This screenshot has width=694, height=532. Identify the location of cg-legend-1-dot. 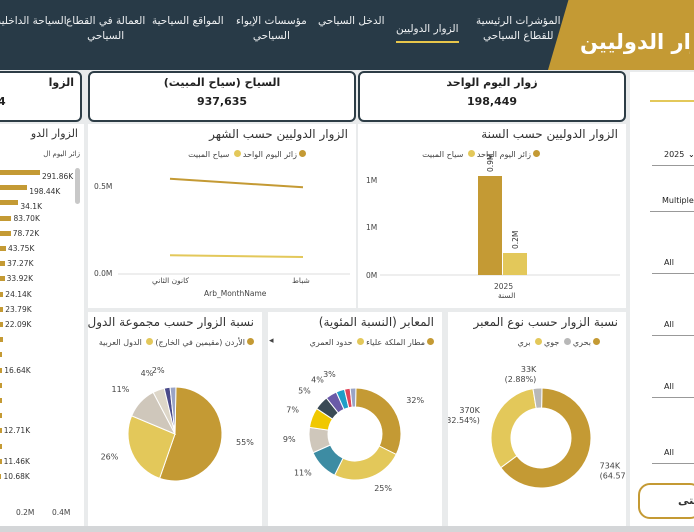
(150, 341).